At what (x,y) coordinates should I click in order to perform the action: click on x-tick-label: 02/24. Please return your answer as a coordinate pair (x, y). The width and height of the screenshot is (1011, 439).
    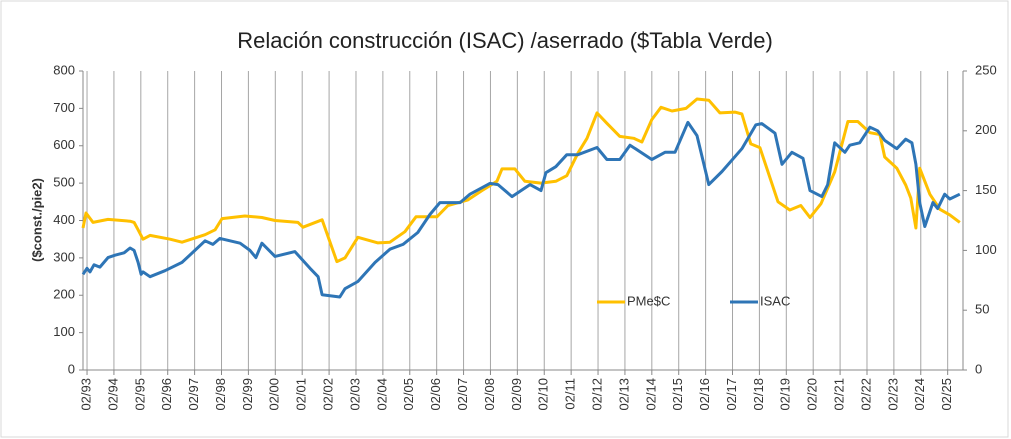
    Looking at the image, I should click on (919, 394).